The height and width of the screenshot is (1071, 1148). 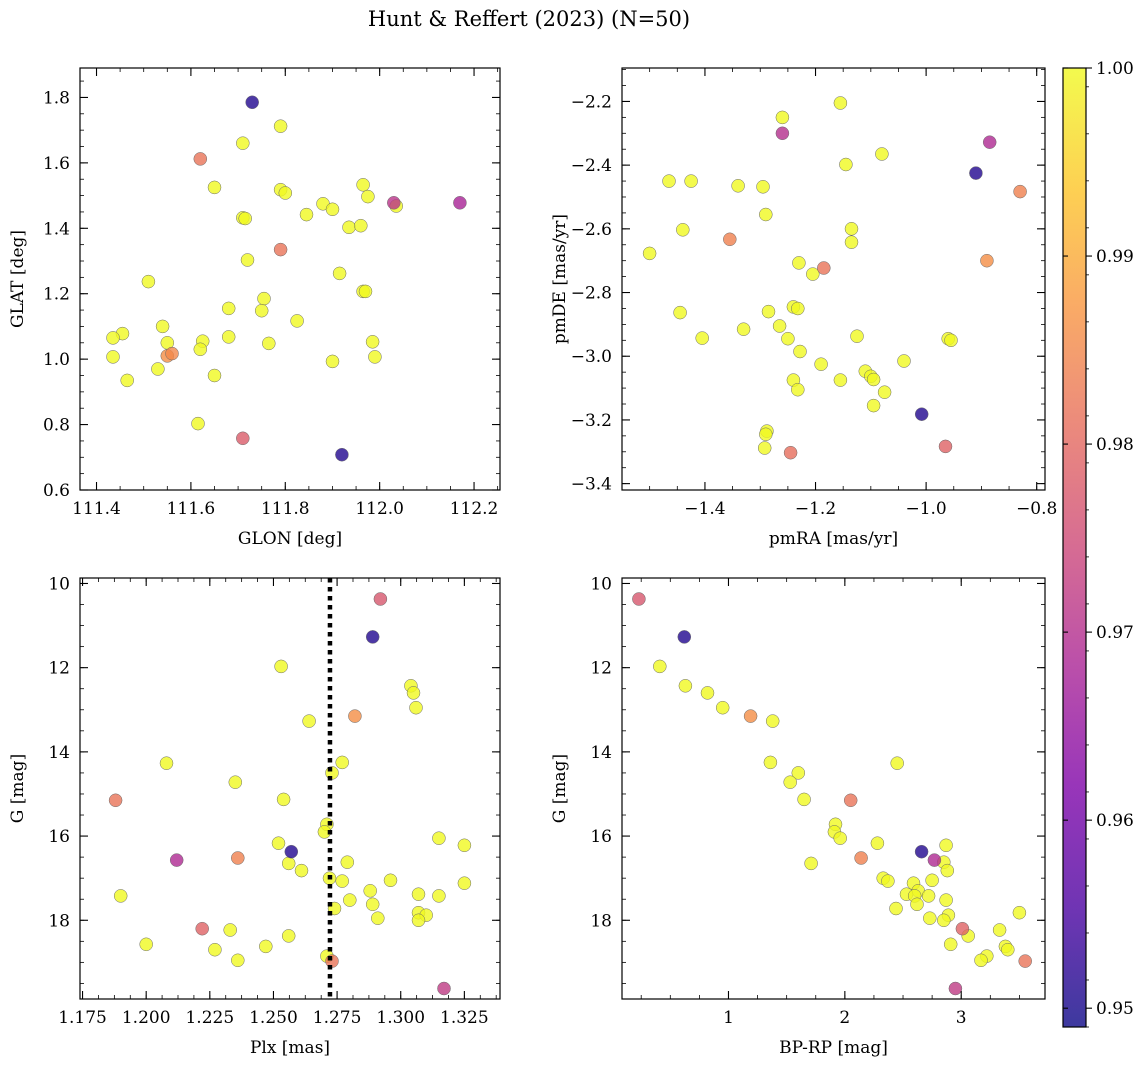 What do you see at coordinates (591, 421) in the screenshot?
I see `y-tick-label: −3.2` at bounding box center [591, 421].